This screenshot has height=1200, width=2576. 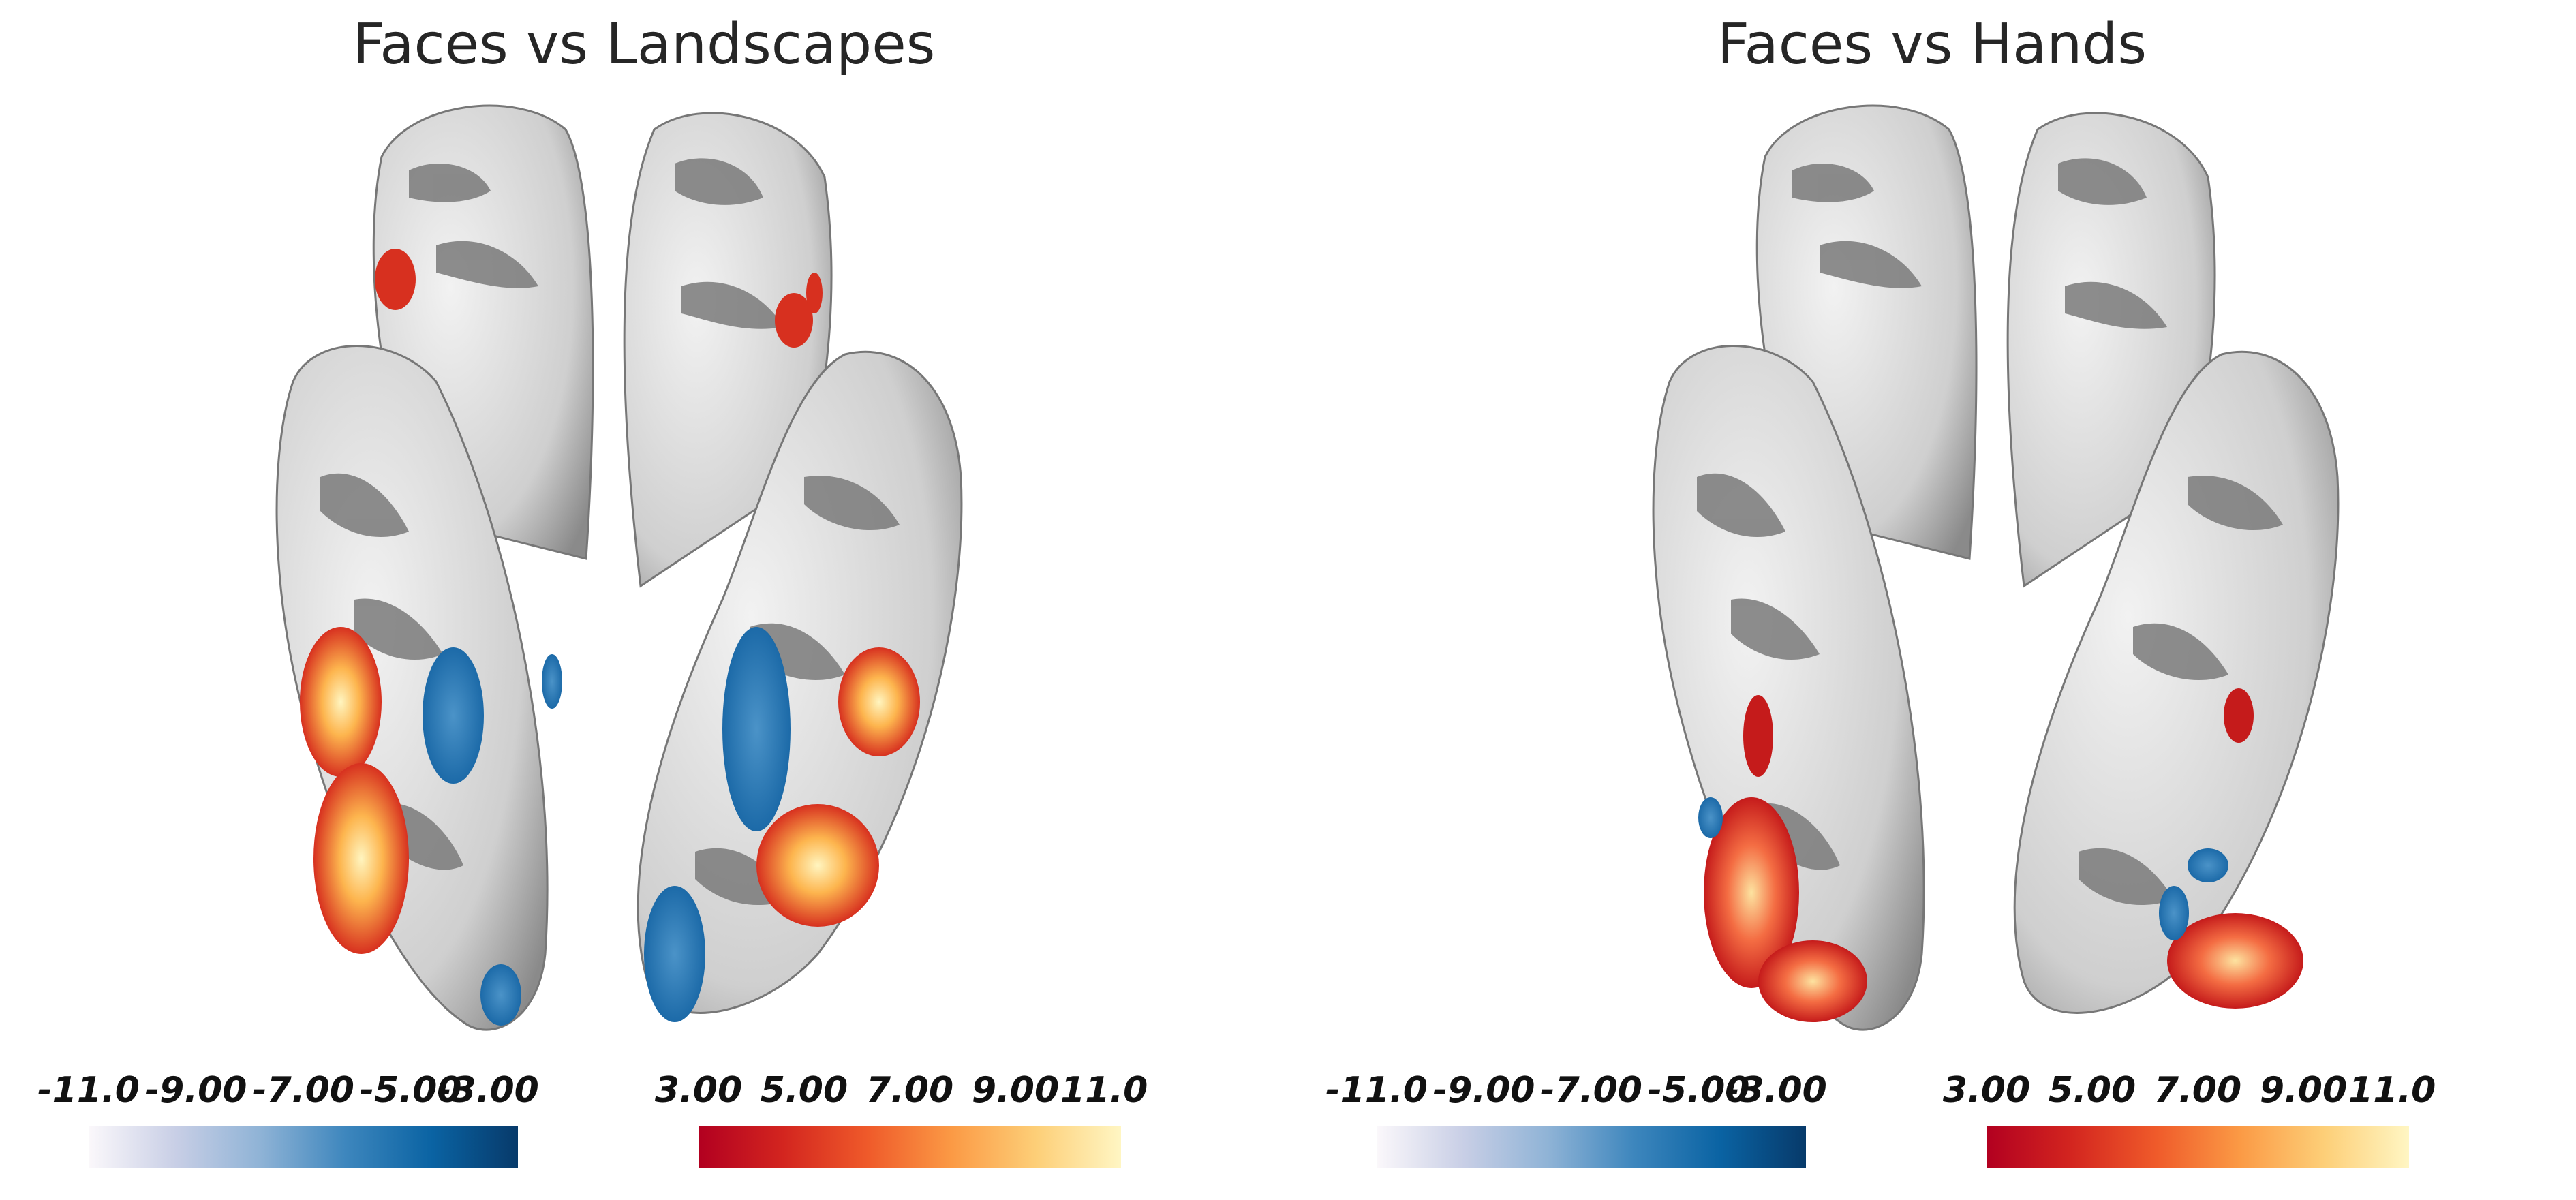 What do you see at coordinates (2001, 855) in the screenshot?
I see `activation-clusters` at bounding box center [2001, 855].